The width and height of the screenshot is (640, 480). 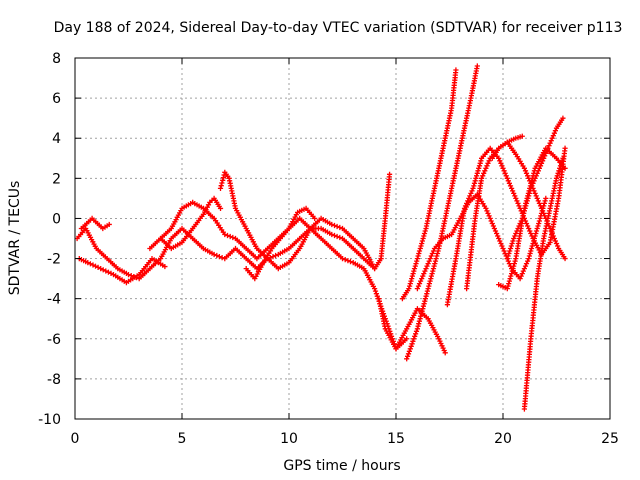 I want to click on y-tick-label: -10, so click(x=49, y=420).